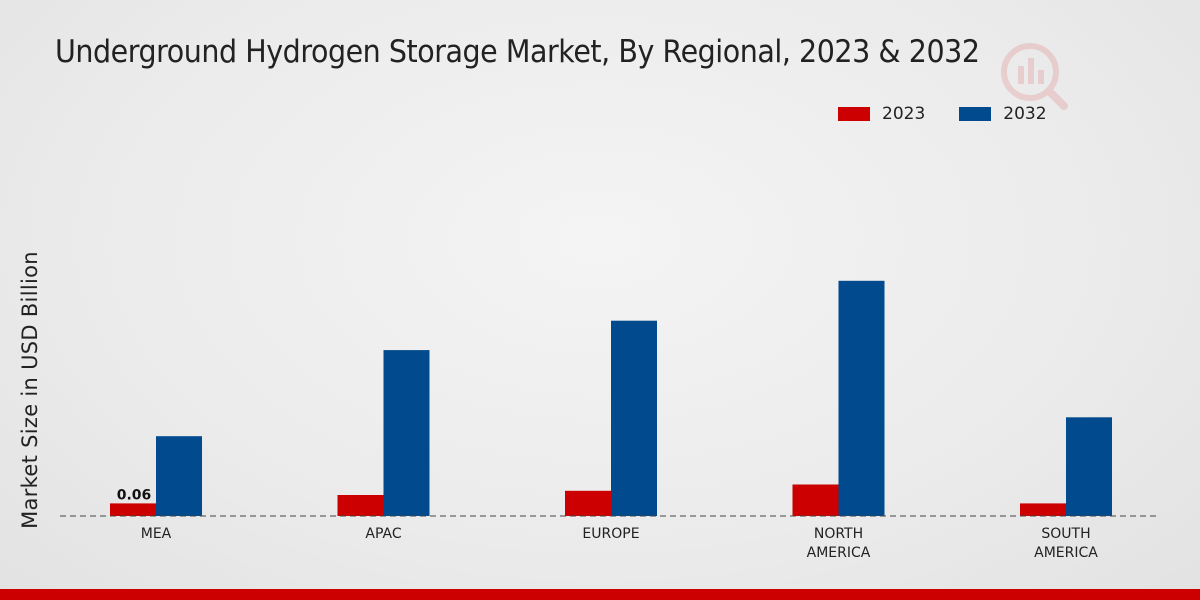  Describe the element at coordinates (854, 114) in the screenshot. I see `legend-swatch-2023` at that location.